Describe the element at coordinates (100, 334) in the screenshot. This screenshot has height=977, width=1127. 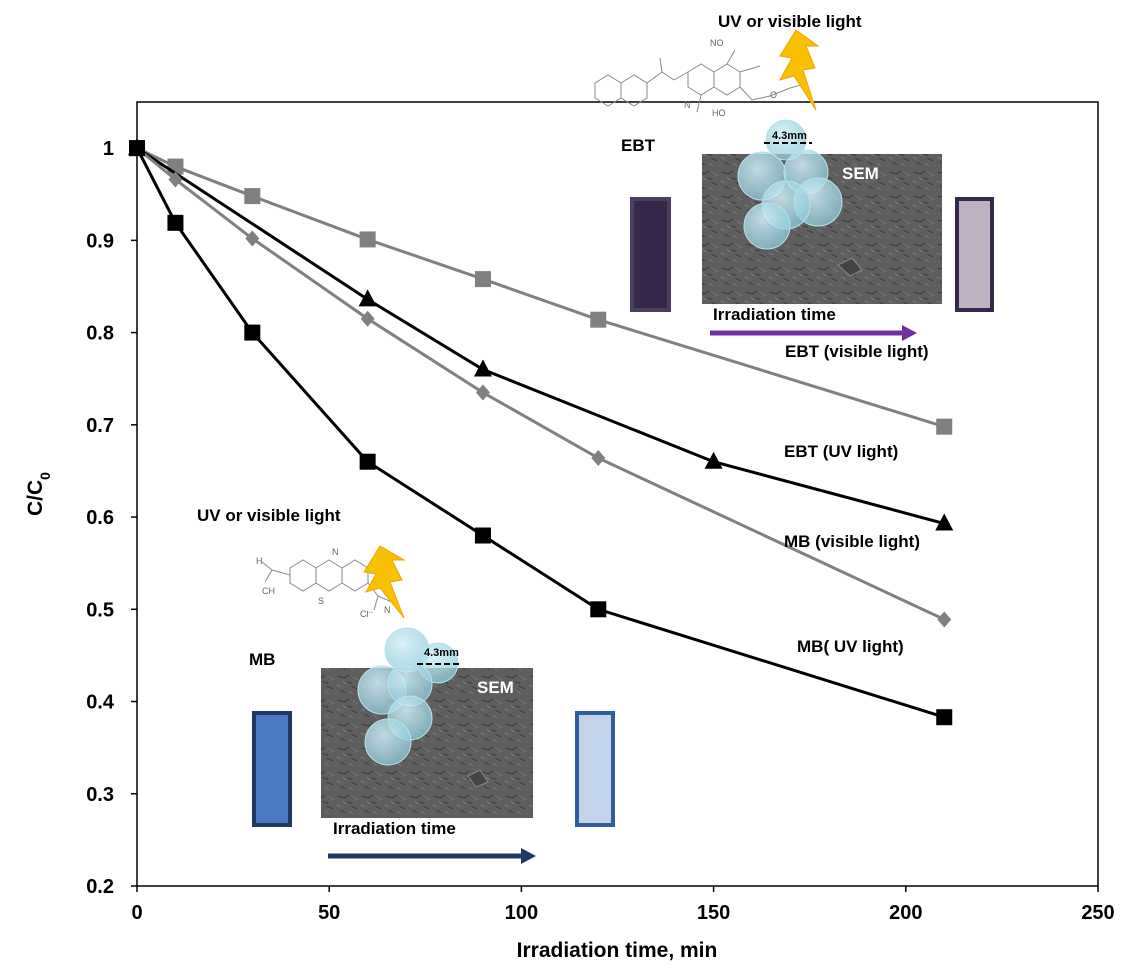
I see `y-tick-label: 0.8` at that location.